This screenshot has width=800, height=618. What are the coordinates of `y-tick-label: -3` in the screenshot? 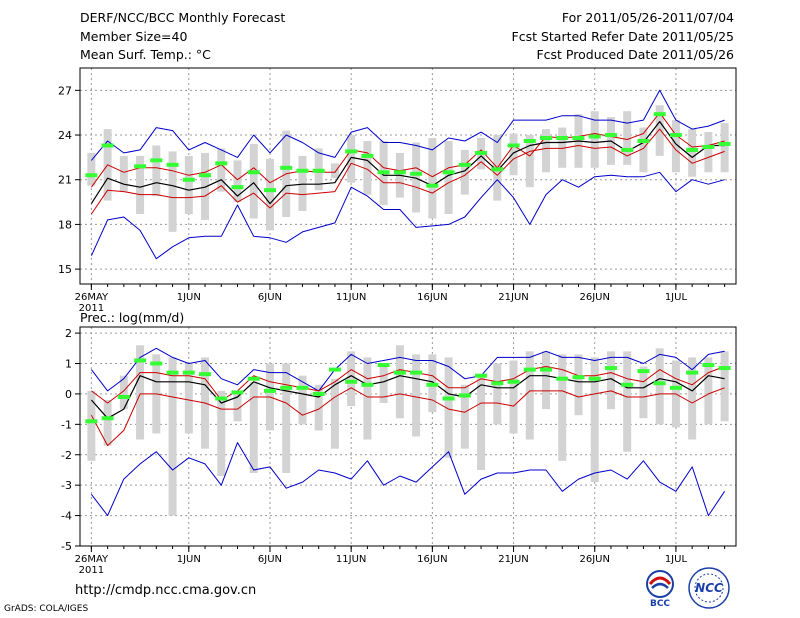 It's located at (66, 485).